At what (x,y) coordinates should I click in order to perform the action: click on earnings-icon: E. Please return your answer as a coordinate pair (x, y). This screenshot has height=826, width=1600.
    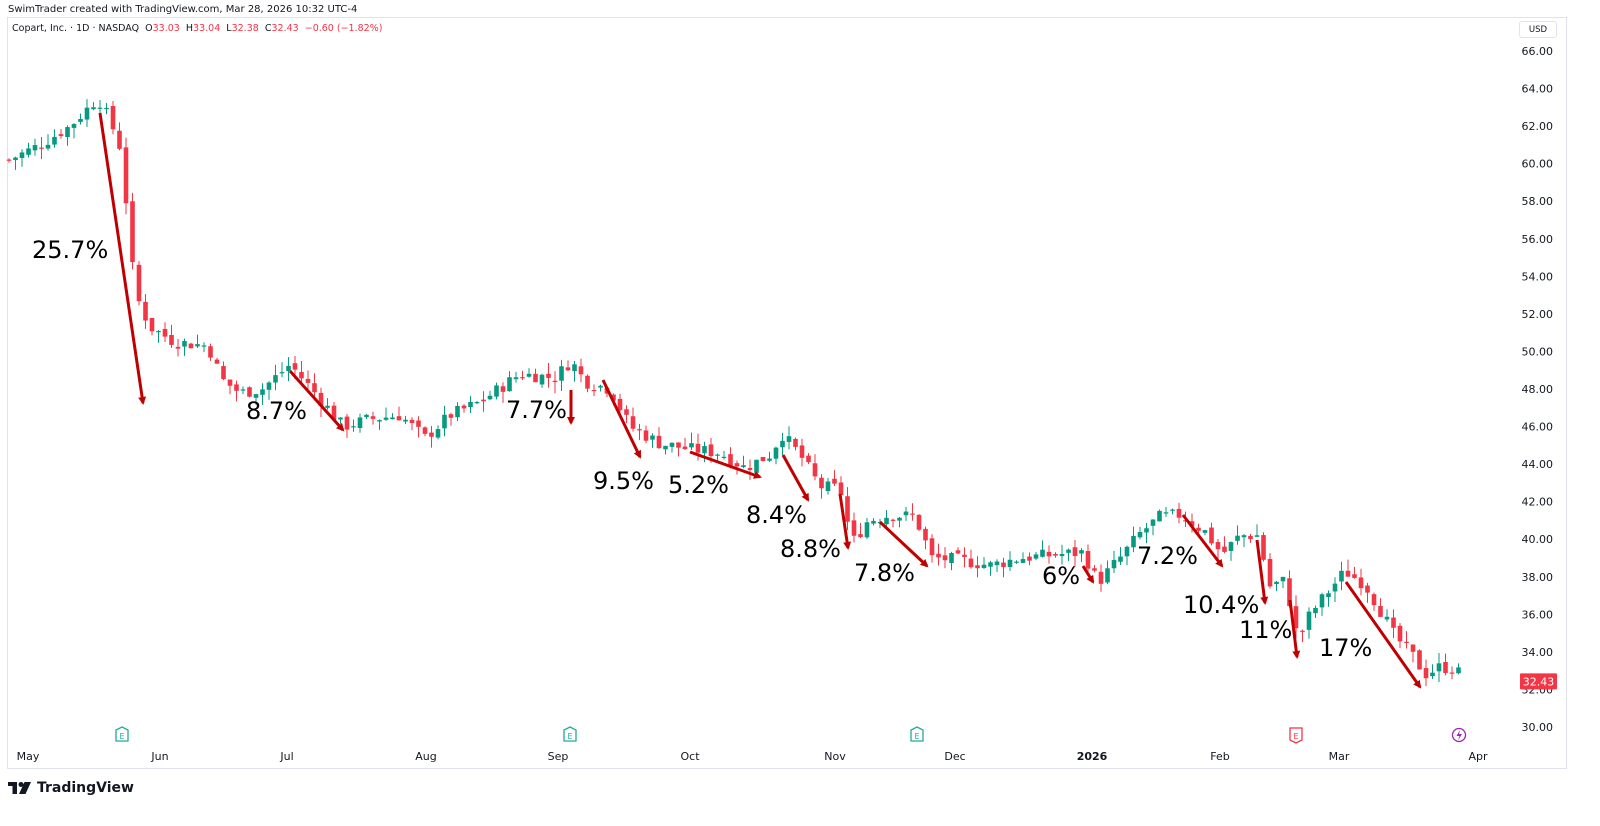
    Looking at the image, I should click on (917, 734).